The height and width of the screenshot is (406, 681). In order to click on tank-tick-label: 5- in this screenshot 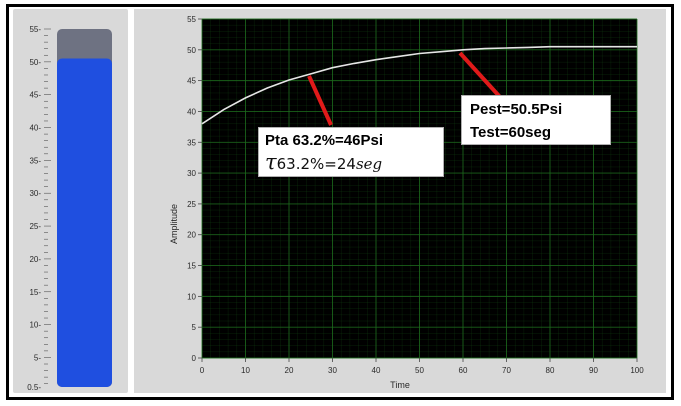, I will do `click(37, 357)`.